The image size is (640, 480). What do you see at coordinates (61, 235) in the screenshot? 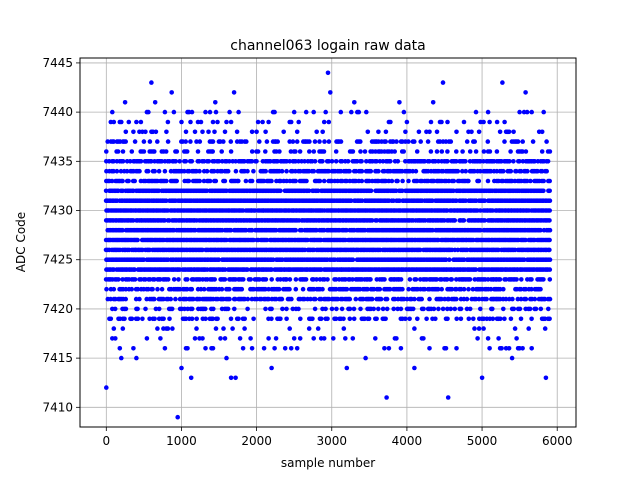
I see `y-axis-ticks: 7410 7415 7420 7425 7430 7435 7440 7445` at bounding box center [61, 235].